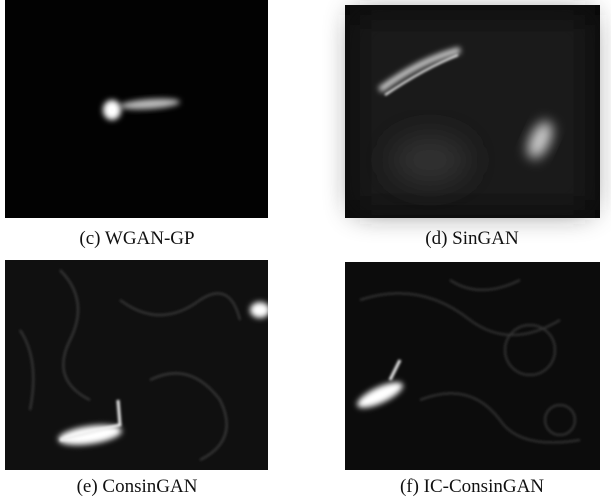 The height and width of the screenshot is (504, 611). I want to click on caption: (e) ConsinGAN, so click(137, 486).